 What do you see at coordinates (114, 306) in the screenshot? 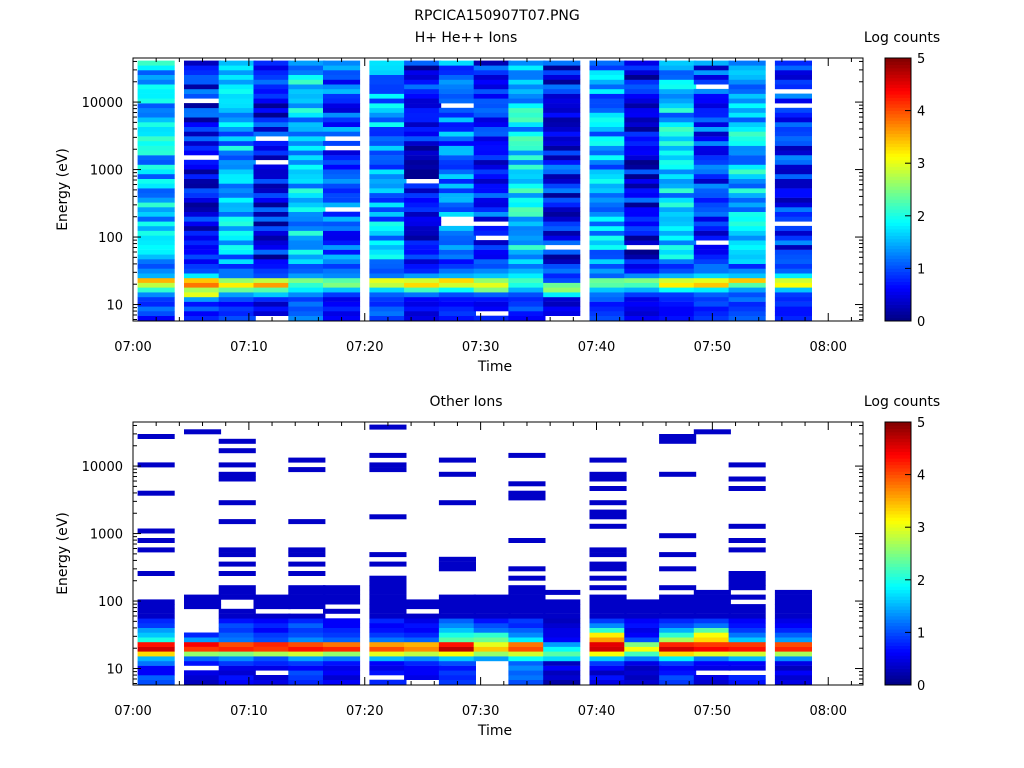
I see `y-tick-label: 10` at bounding box center [114, 306].